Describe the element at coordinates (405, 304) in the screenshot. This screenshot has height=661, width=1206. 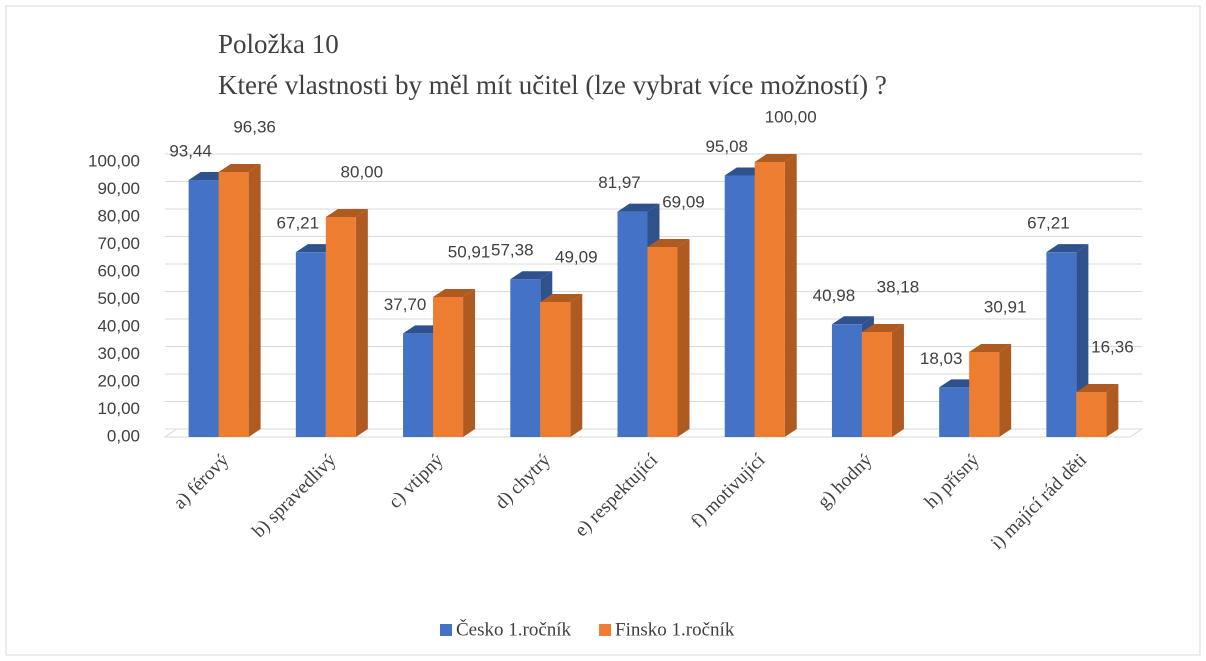
I see `data-label: 37,70` at that location.